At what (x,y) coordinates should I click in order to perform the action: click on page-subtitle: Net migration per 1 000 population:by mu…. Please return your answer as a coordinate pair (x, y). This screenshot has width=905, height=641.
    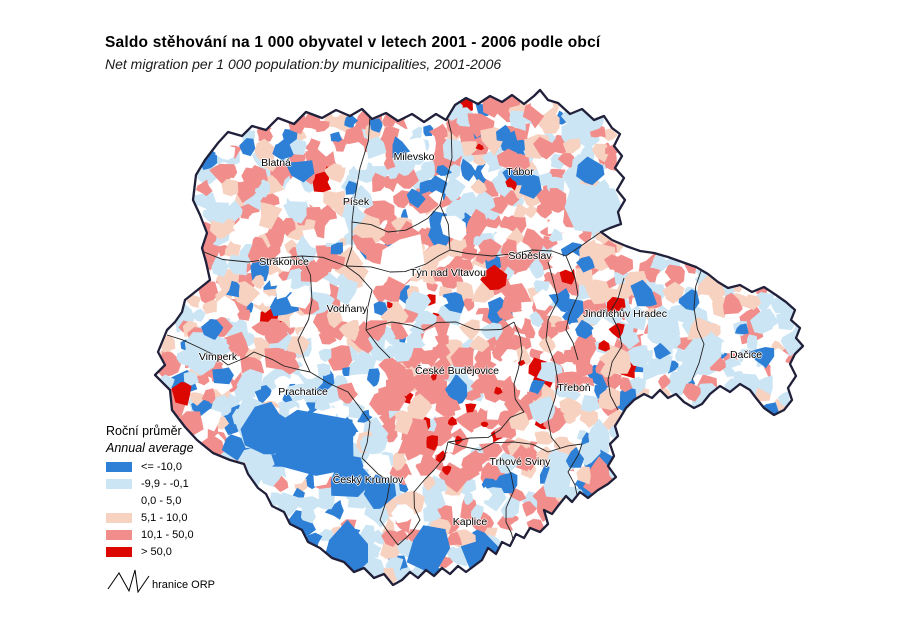
    Looking at the image, I should click on (303, 64).